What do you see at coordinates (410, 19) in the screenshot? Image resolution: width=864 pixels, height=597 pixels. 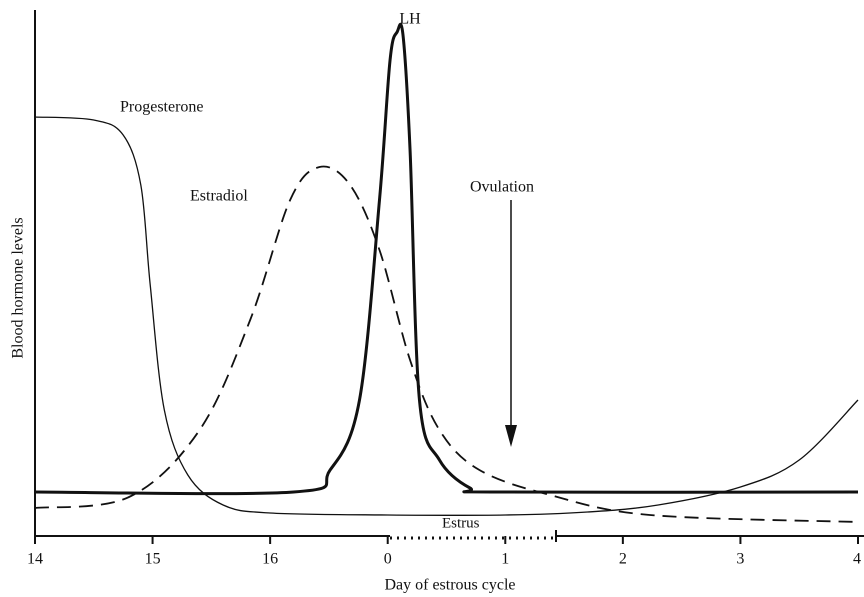 I see `series-label: LH` at bounding box center [410, 19].